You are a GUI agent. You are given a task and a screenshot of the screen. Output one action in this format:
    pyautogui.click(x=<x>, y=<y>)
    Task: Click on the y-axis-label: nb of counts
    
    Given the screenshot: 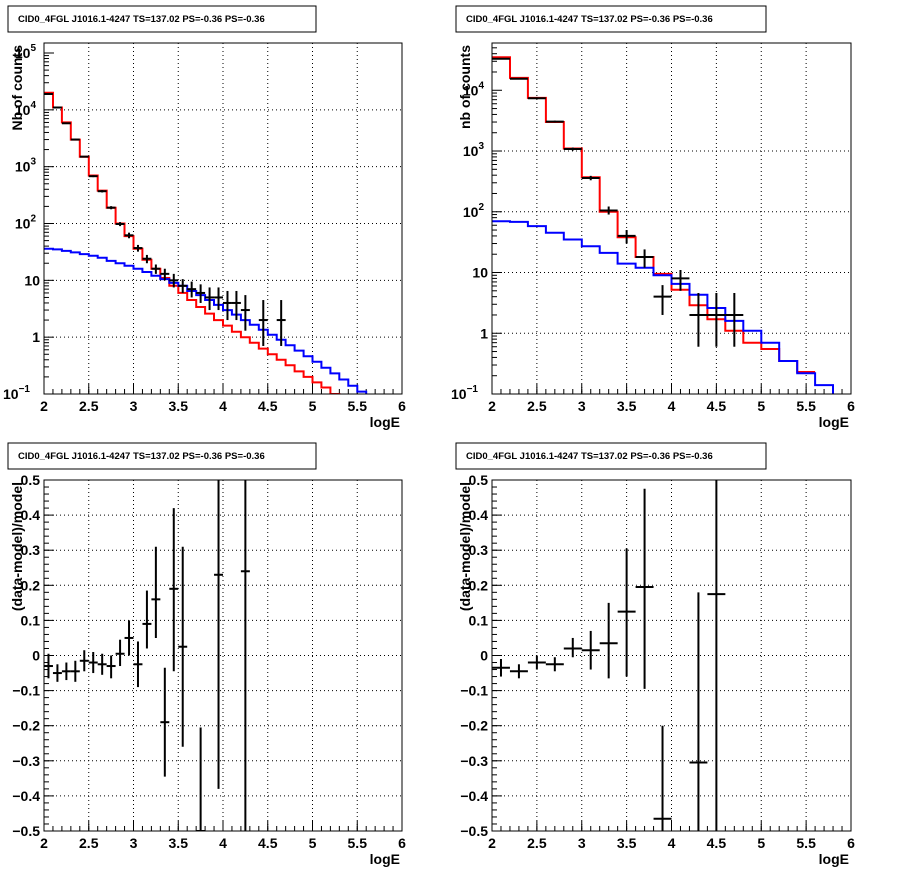 What is the action you would take?
    pyautogui.click(x=465, y=87)
    